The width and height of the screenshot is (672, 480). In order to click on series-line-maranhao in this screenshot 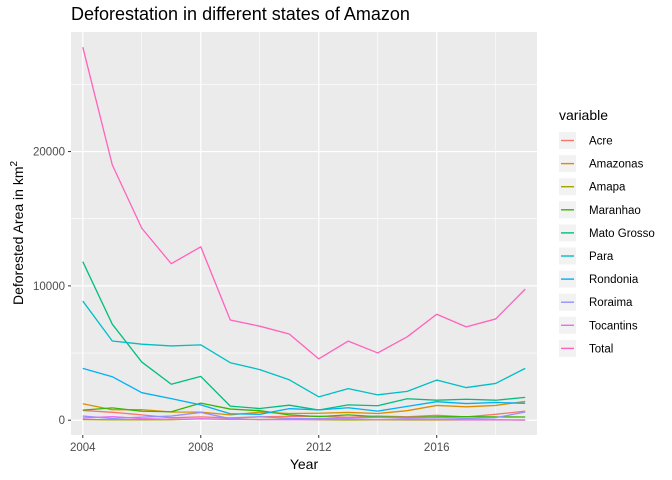, I will do `click(304, 410)`.